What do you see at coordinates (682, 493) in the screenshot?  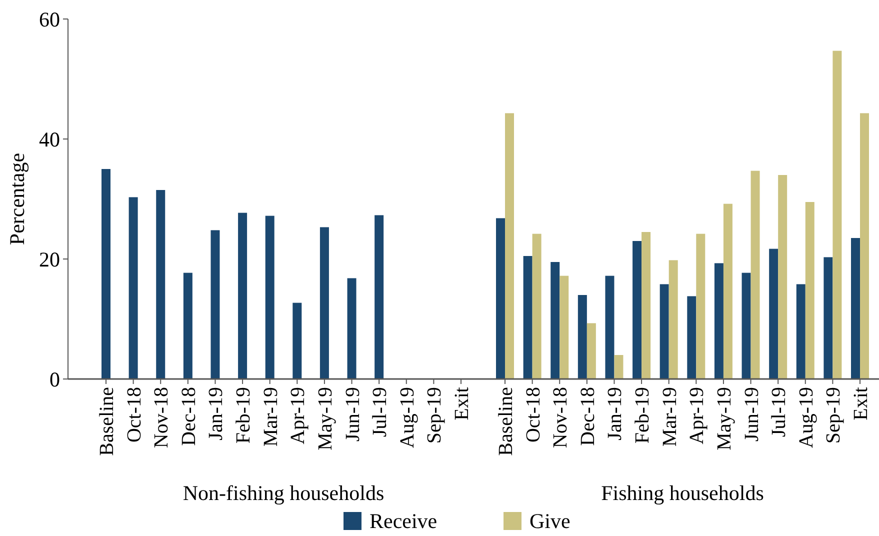 I see `x-axis-title: Fishing households` at bounding box center [682, 493].